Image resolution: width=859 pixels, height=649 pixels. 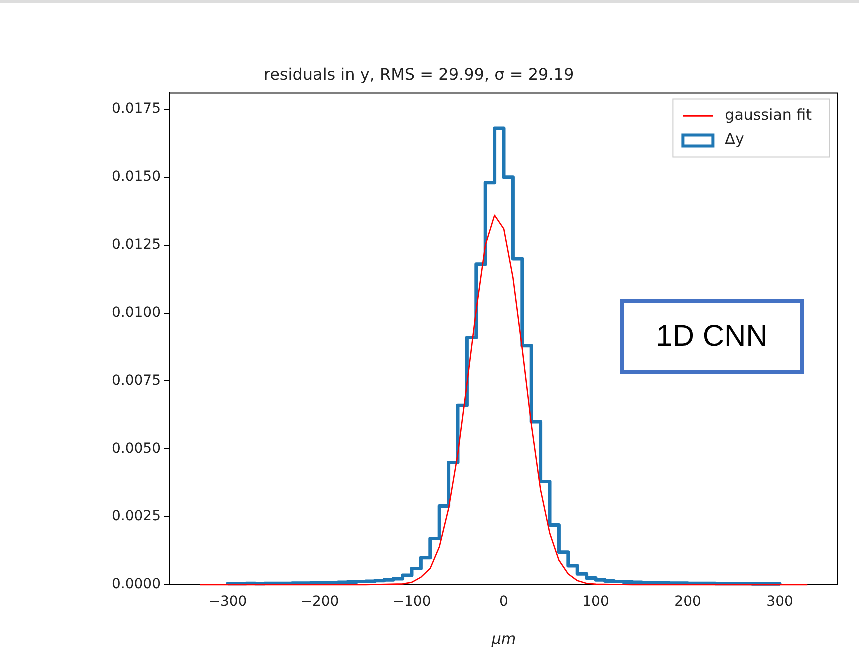 I want to click on x-tick-label: −300, so click(x=228, y=602).